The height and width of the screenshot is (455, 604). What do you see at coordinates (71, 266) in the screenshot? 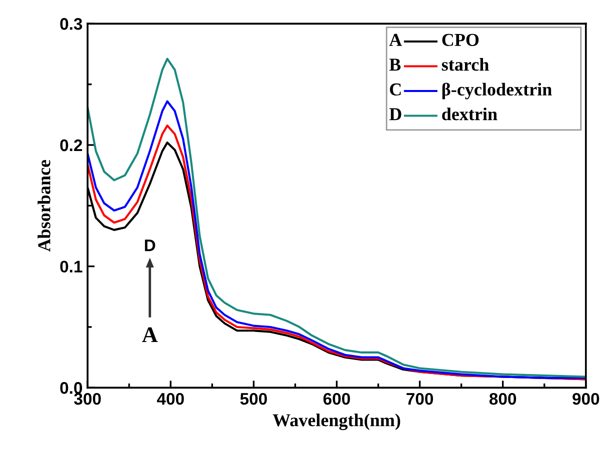
I see `y-tick-label: 0.1` at bounding box center [71, 266].